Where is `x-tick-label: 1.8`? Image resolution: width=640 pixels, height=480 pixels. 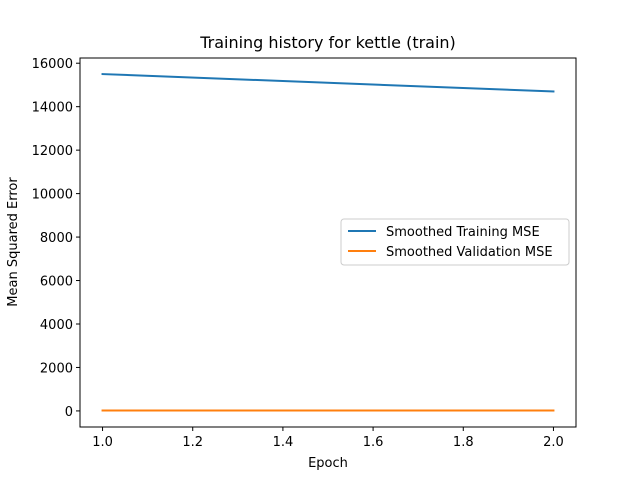
x-tick-label: 1.8 is located at coordinates (463, 442).